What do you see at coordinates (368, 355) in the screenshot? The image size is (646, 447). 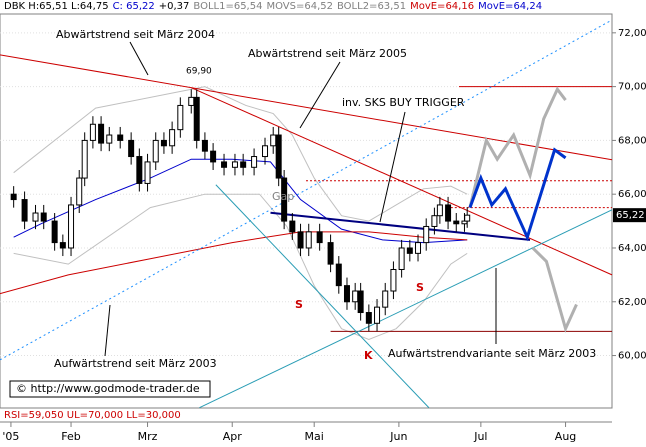 I see `annotation: K` at bounding box center [368, 355].